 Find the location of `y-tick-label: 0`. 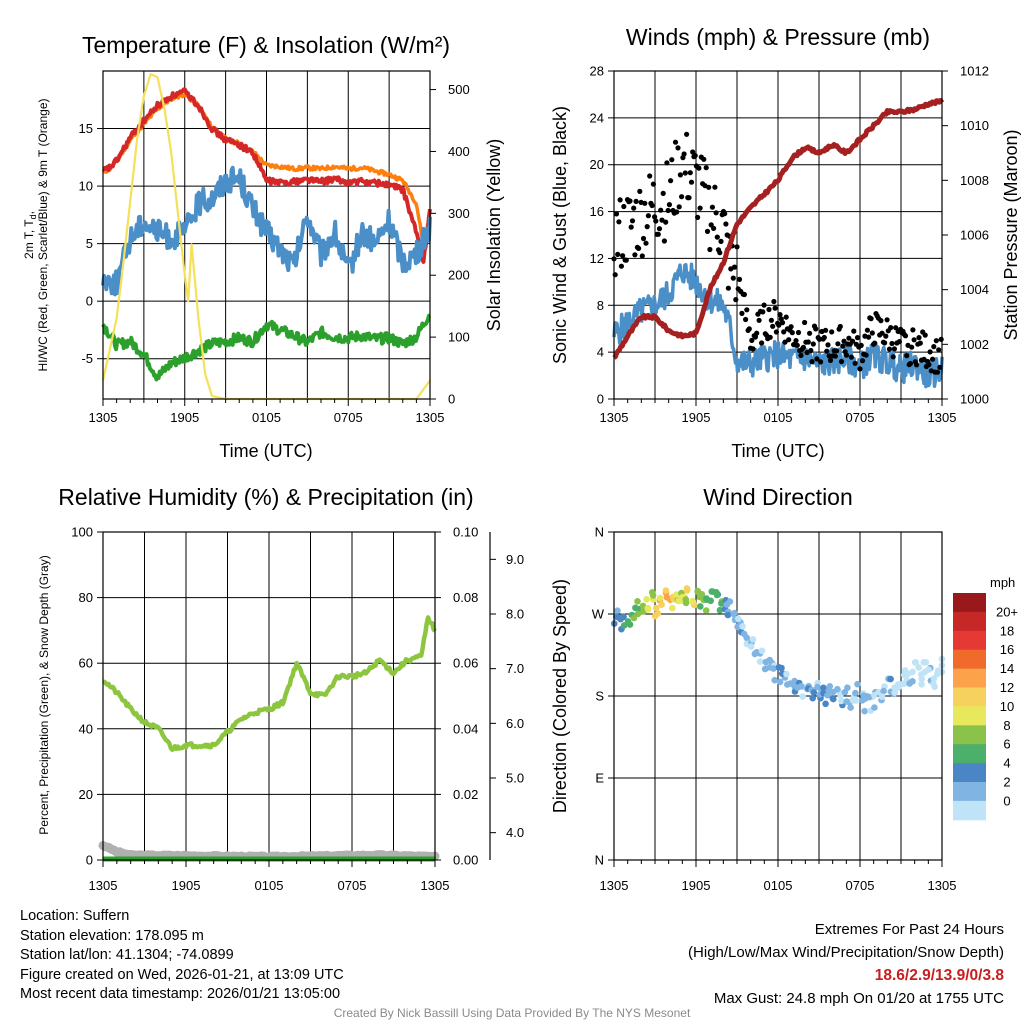

y-tick-label: 0 is located at coordinates (89, 860).